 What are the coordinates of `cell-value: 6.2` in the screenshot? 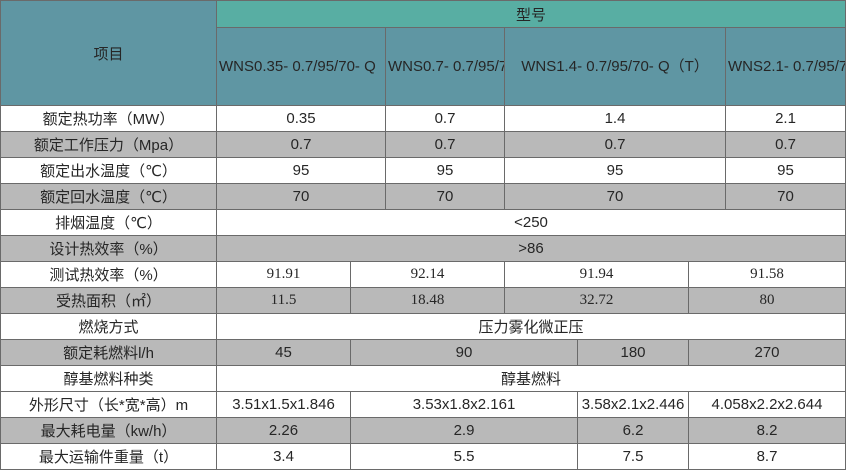 It's located at (633, 430).